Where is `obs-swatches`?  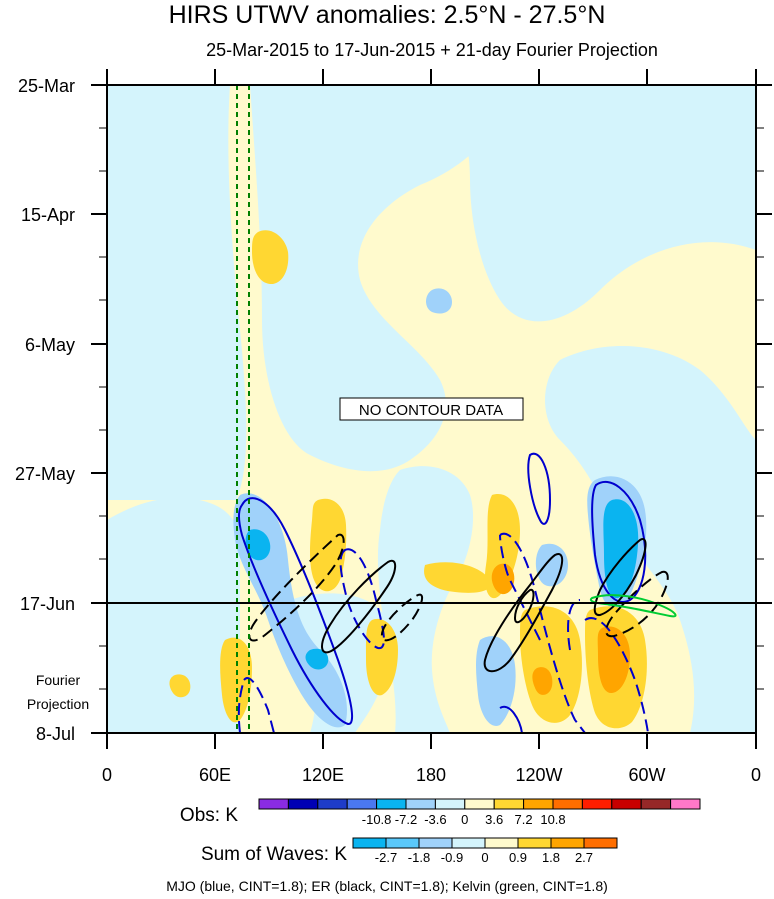 obs-swatches is located at coordinates (479, 804).